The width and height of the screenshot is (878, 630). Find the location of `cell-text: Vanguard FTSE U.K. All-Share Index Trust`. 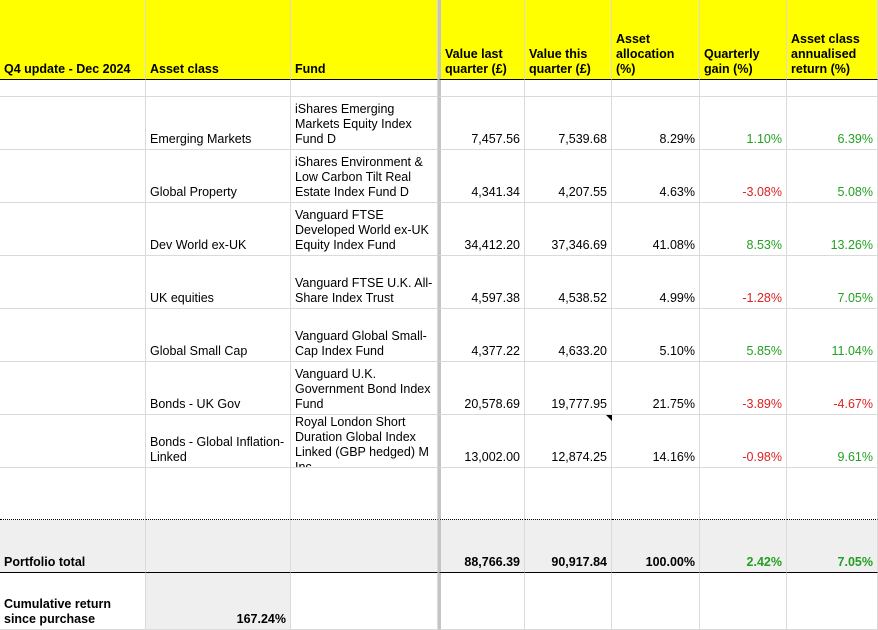

cell-text: Vanguard FTSE U.K. All-Share Index Trust is located at coordinates (364, 290).